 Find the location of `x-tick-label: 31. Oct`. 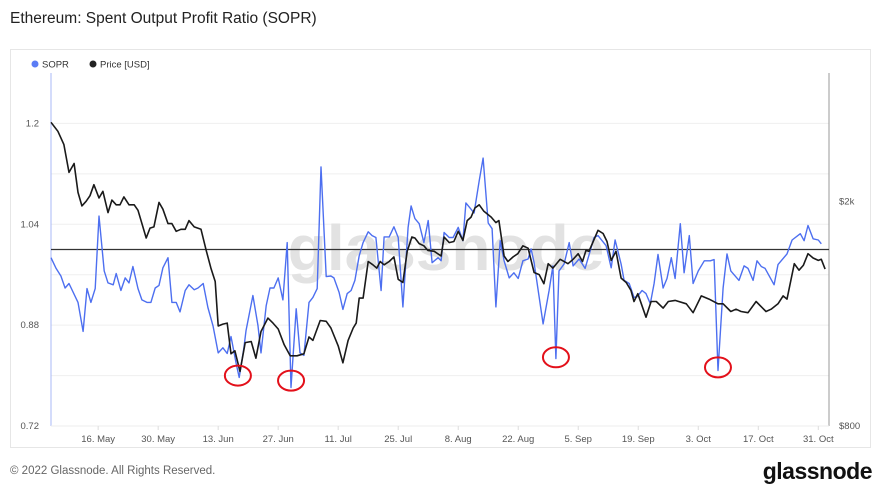

x-tick-label: 31. Oct is located at coordinates (818, 439).